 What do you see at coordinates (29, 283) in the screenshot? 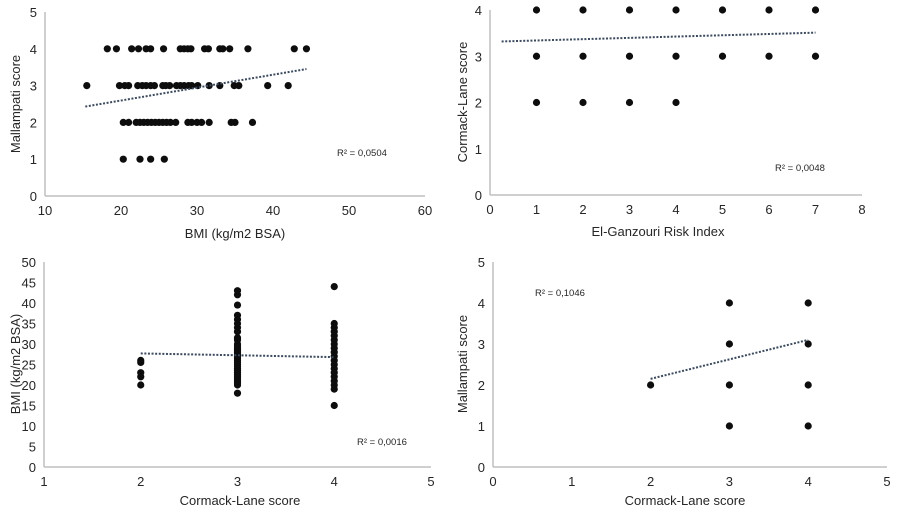
I see `y-tick-label: 45` at bounding box center [29, 283].